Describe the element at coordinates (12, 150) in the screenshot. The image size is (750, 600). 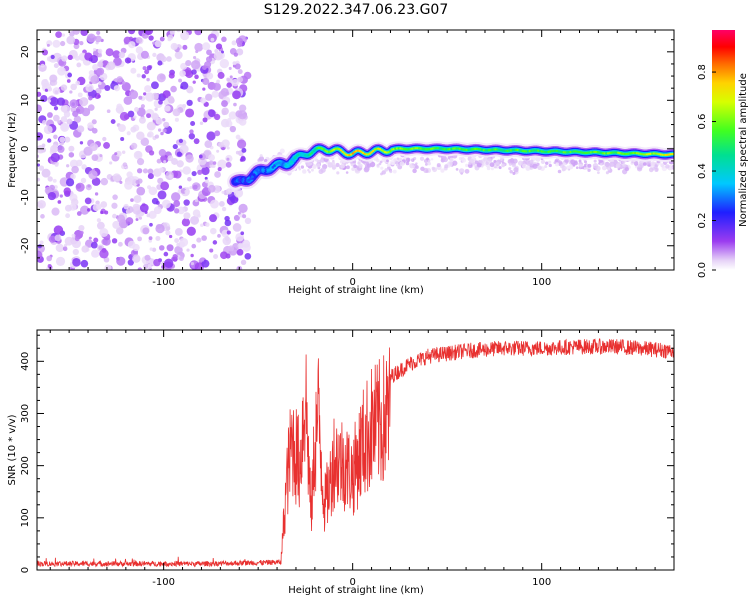
I see `spectrogram-ylabel: Frequency (Hz)` at that location.